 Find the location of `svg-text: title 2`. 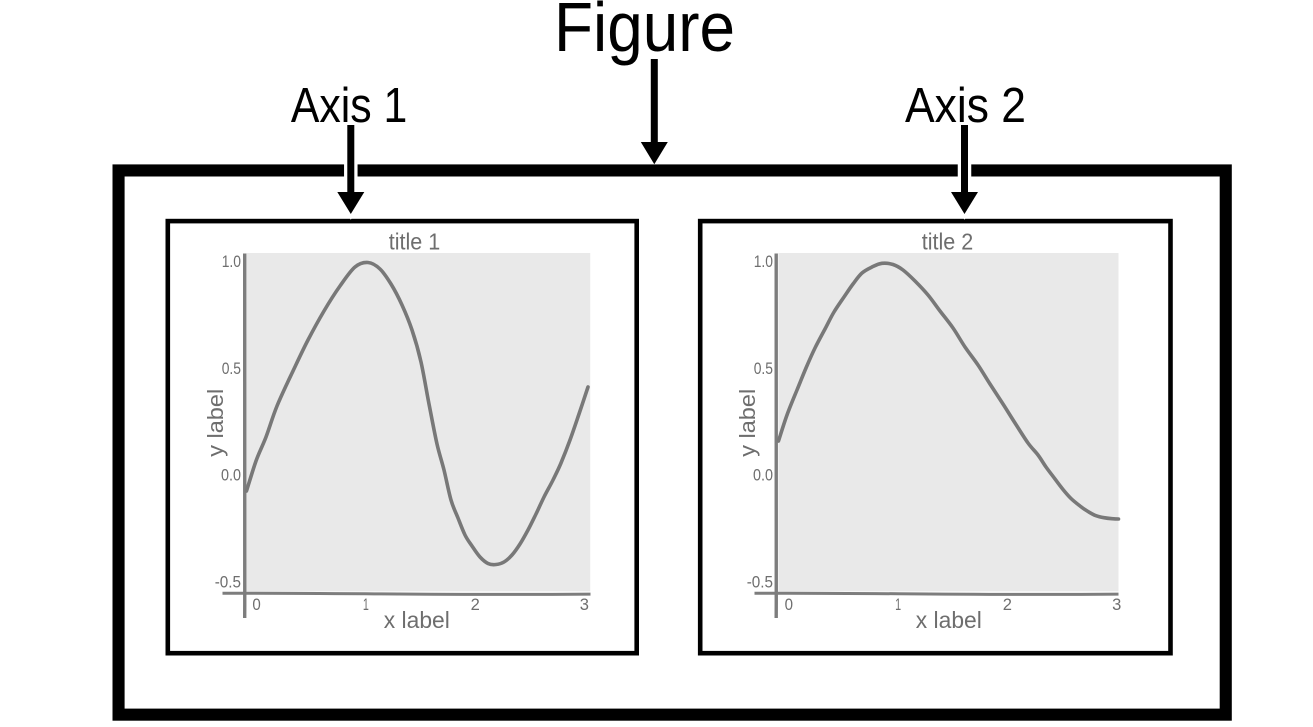

svg-text: title 2 is located at coordinates (948, 242).